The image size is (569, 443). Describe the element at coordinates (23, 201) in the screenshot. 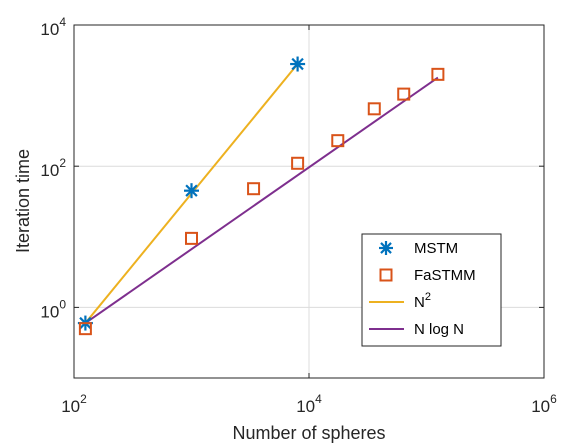

I see `y-axis-label: Iteration time` at that location.